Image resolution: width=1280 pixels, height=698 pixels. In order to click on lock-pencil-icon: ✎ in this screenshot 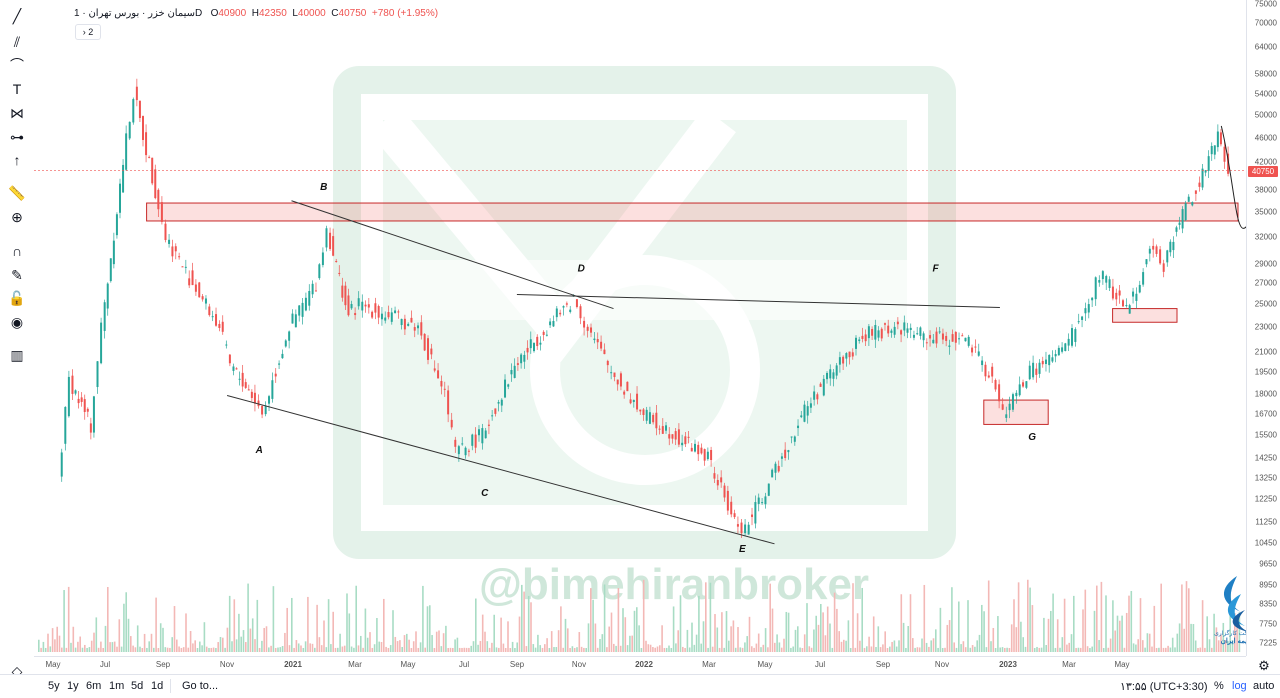, I will do `click(17, 274)`.